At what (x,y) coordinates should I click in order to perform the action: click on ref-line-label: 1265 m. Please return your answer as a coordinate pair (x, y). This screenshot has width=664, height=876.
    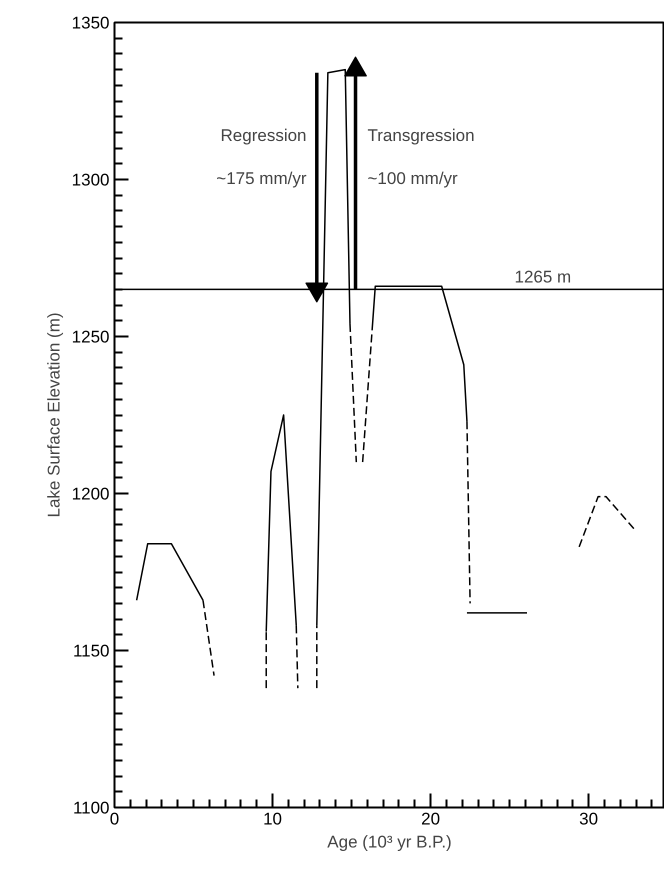
    Looking at the image, I should click on (543, 276).